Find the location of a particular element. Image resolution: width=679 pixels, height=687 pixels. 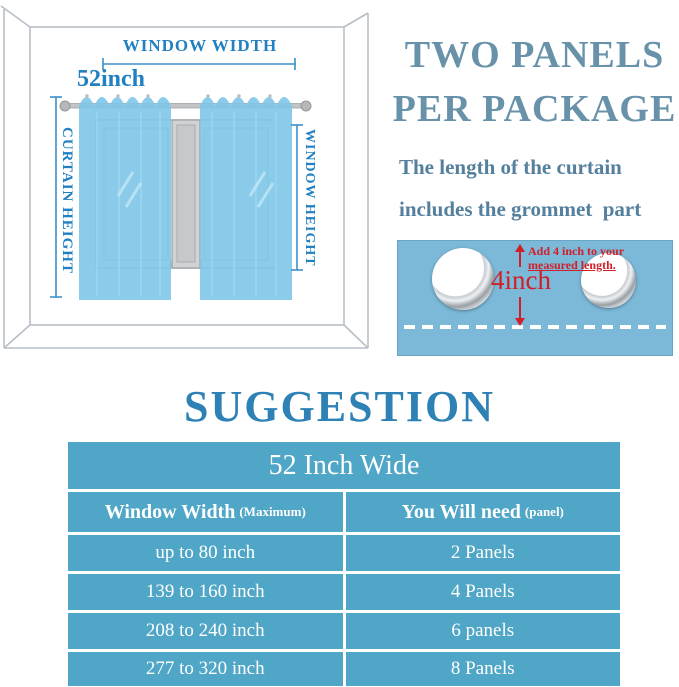

table-title-row: 52 Inch Wide is located at coordinates (344, 467).